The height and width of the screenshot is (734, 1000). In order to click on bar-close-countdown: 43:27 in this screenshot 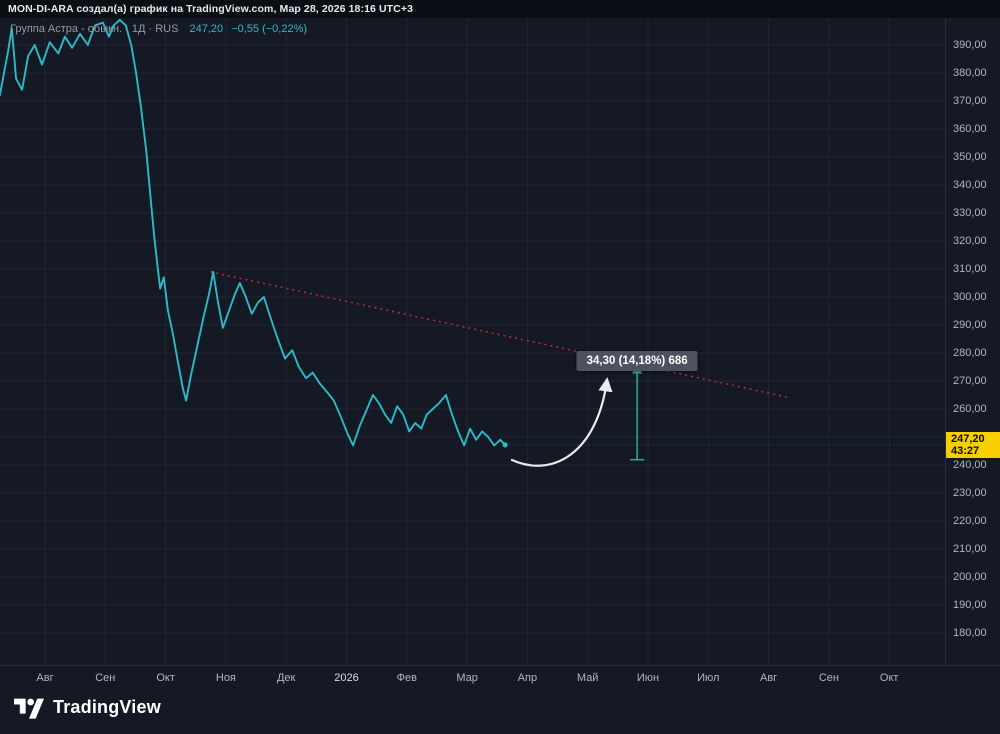, I will do `click(965, 450)`.